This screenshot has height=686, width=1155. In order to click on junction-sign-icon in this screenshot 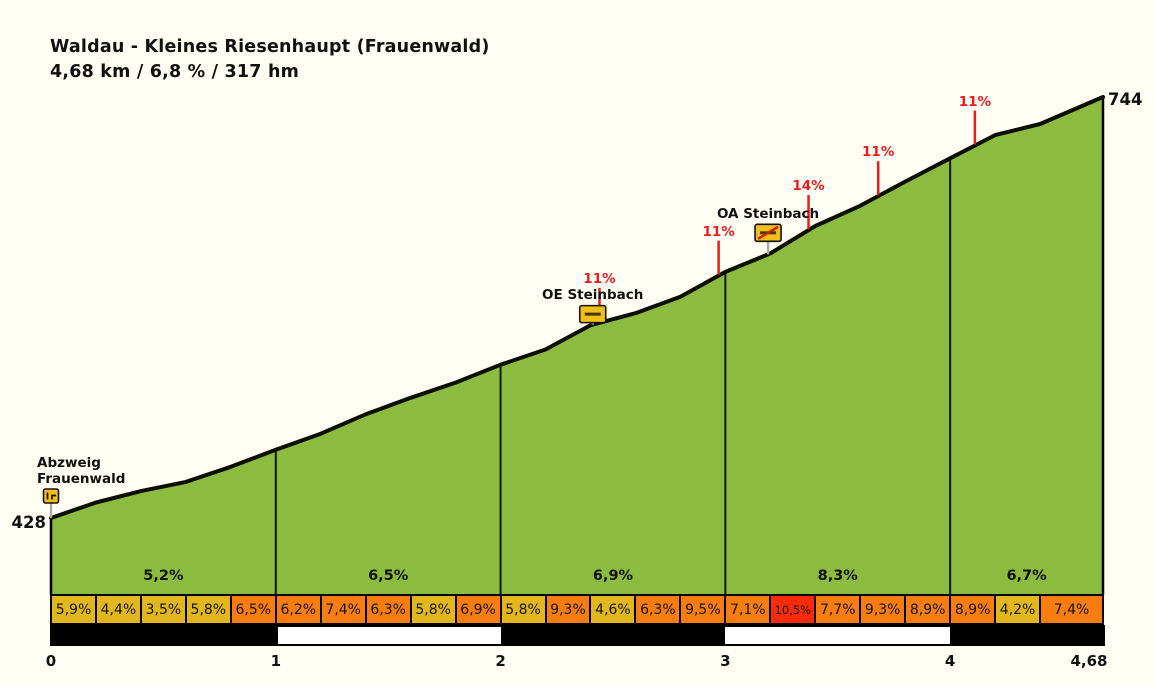, I will do `click(51, 496)`.